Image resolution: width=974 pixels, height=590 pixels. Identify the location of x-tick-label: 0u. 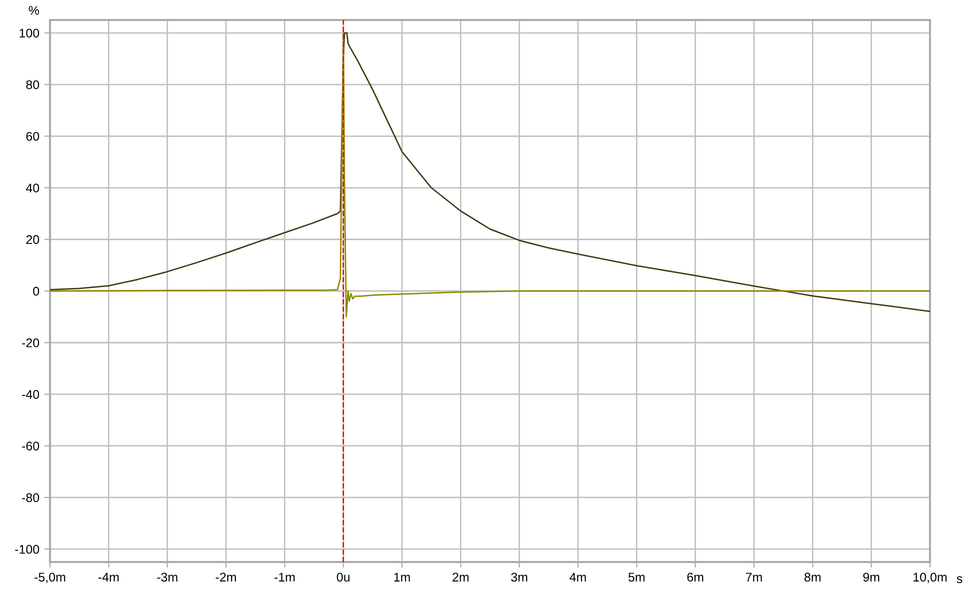
(343, 577).